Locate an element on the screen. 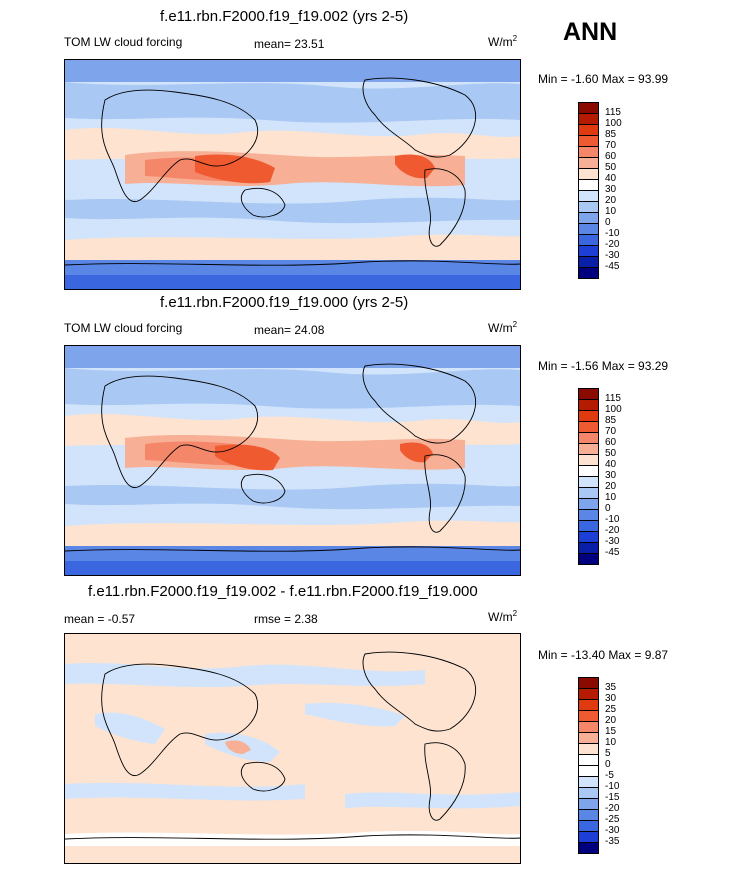 This screenshot has width=733, height=872. panel-2-minmax: Min = -1.56 Max = 93.29 is located at coordinates (603, 366).